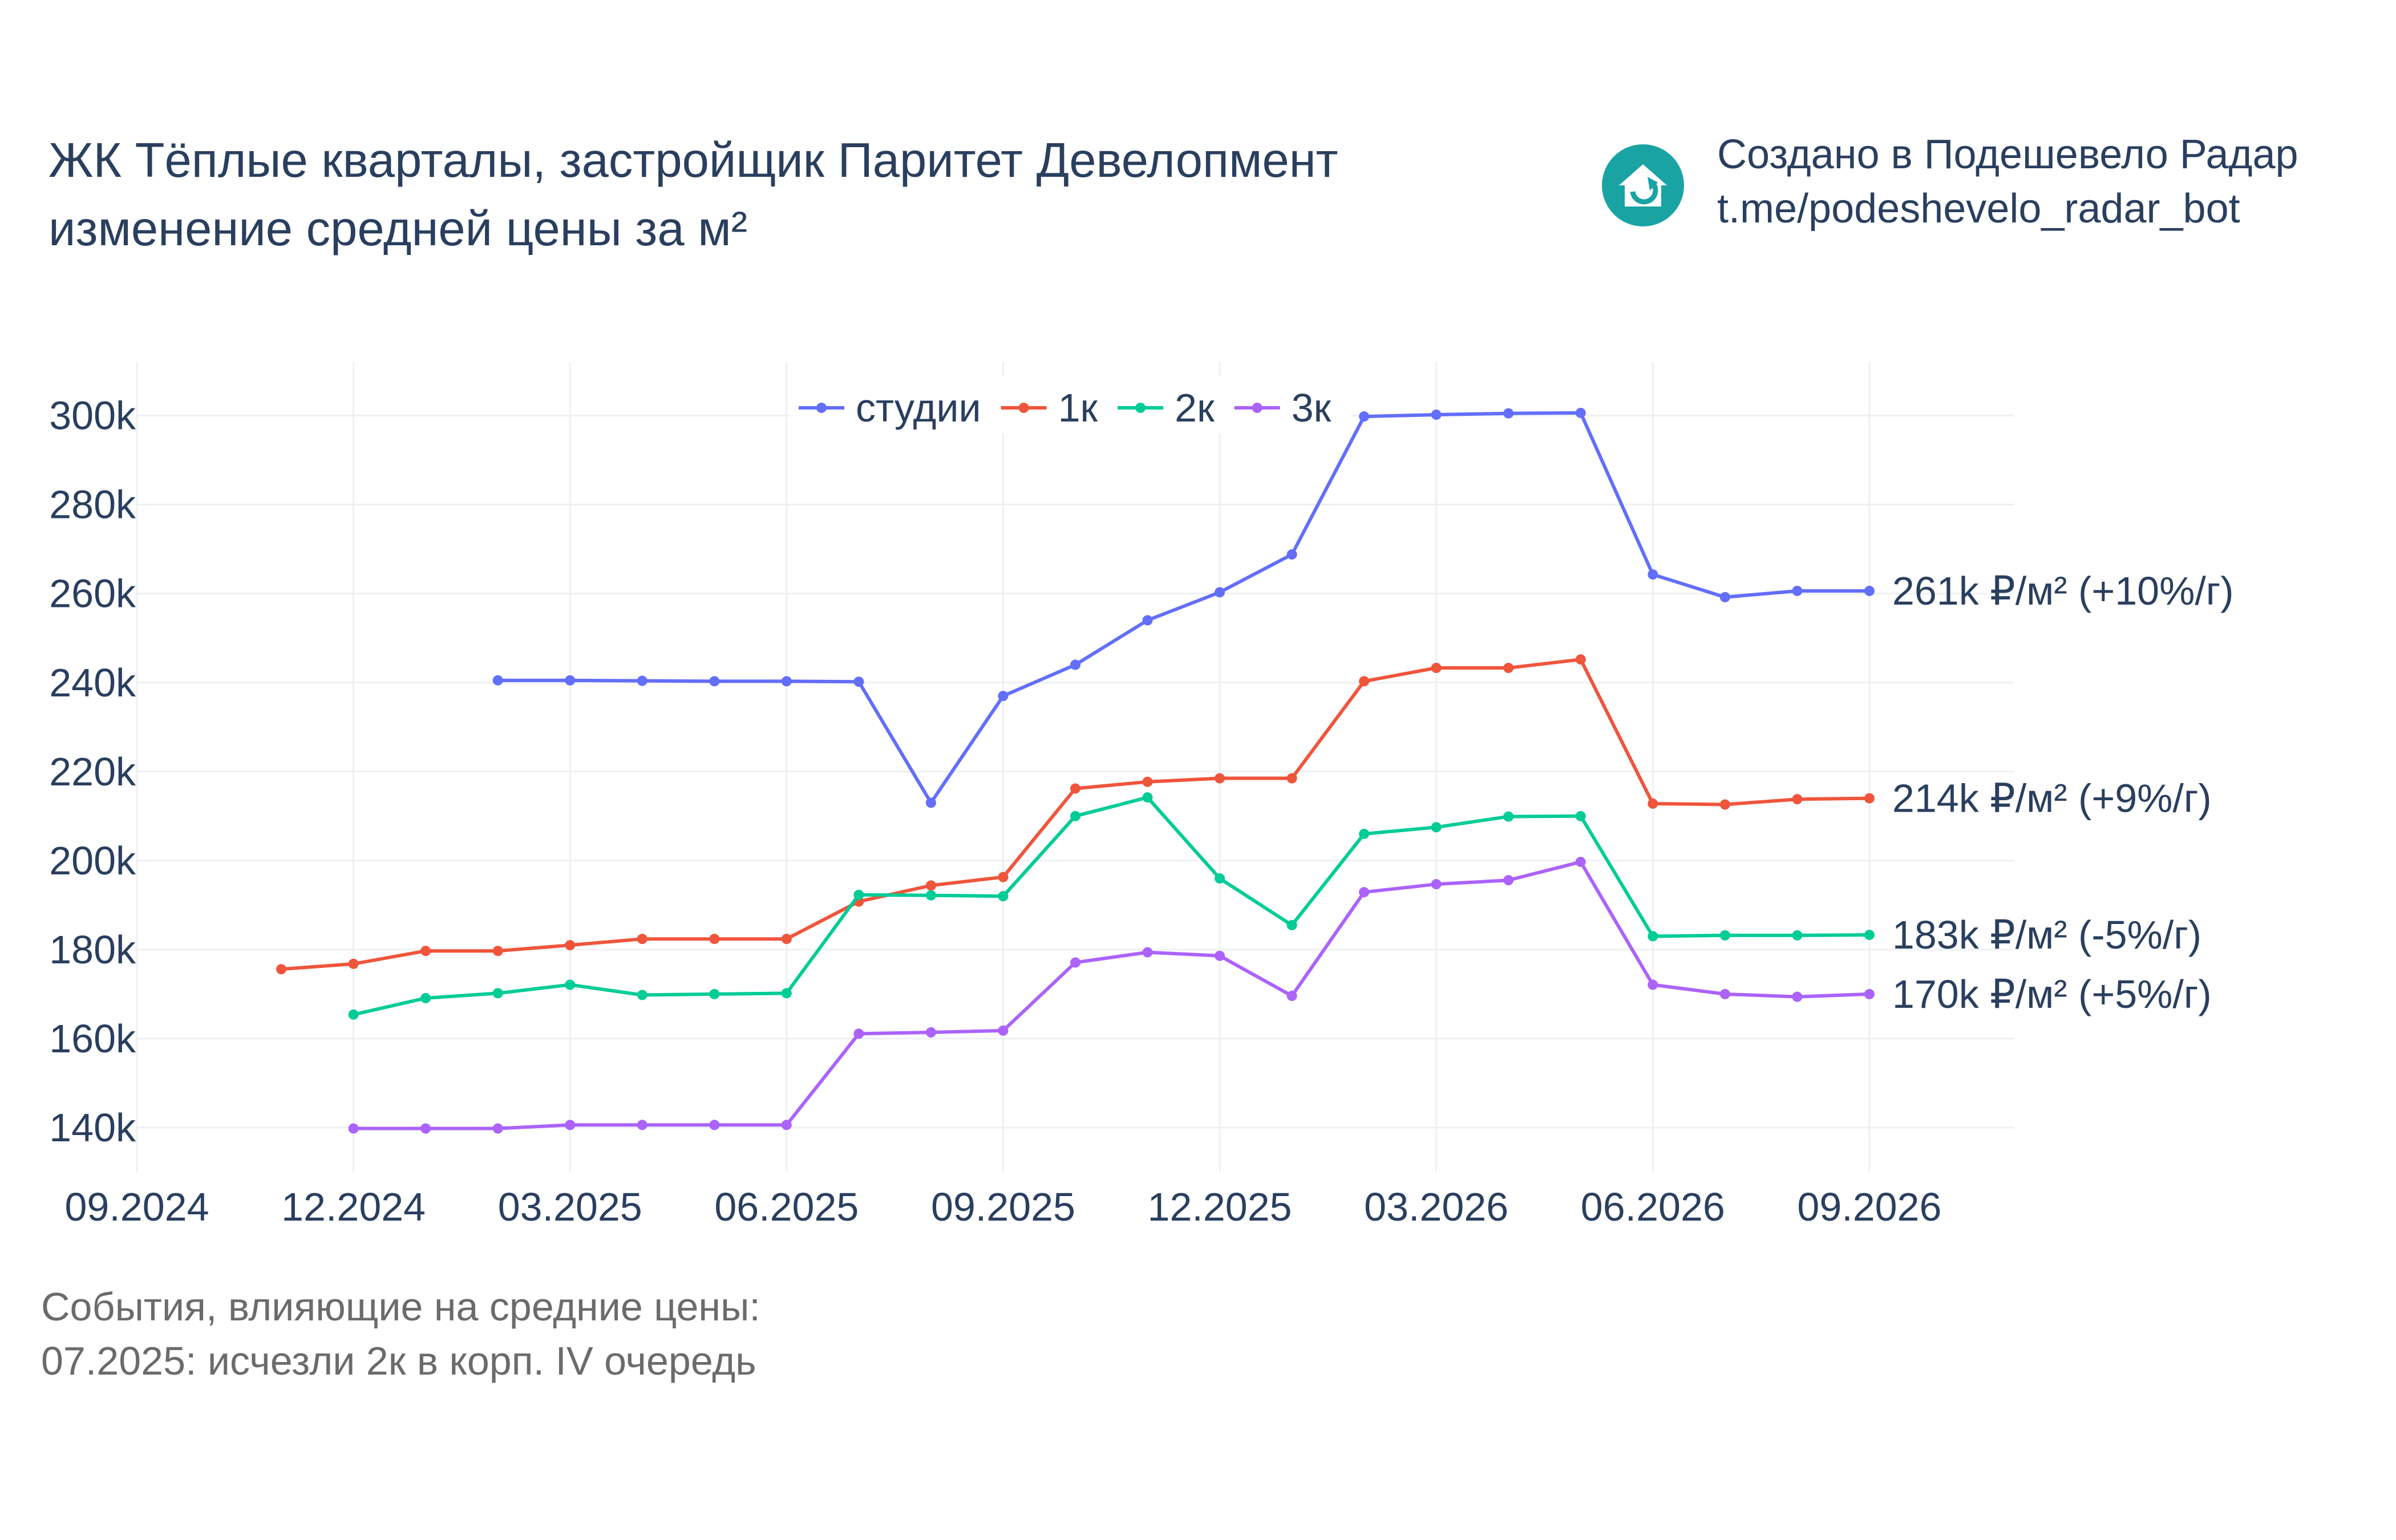 The height and width of the screenshot is (1540, 2396). Describe the element at coordinates (919, 408) in the screenshot. I see `legend-label: студии` at that location.